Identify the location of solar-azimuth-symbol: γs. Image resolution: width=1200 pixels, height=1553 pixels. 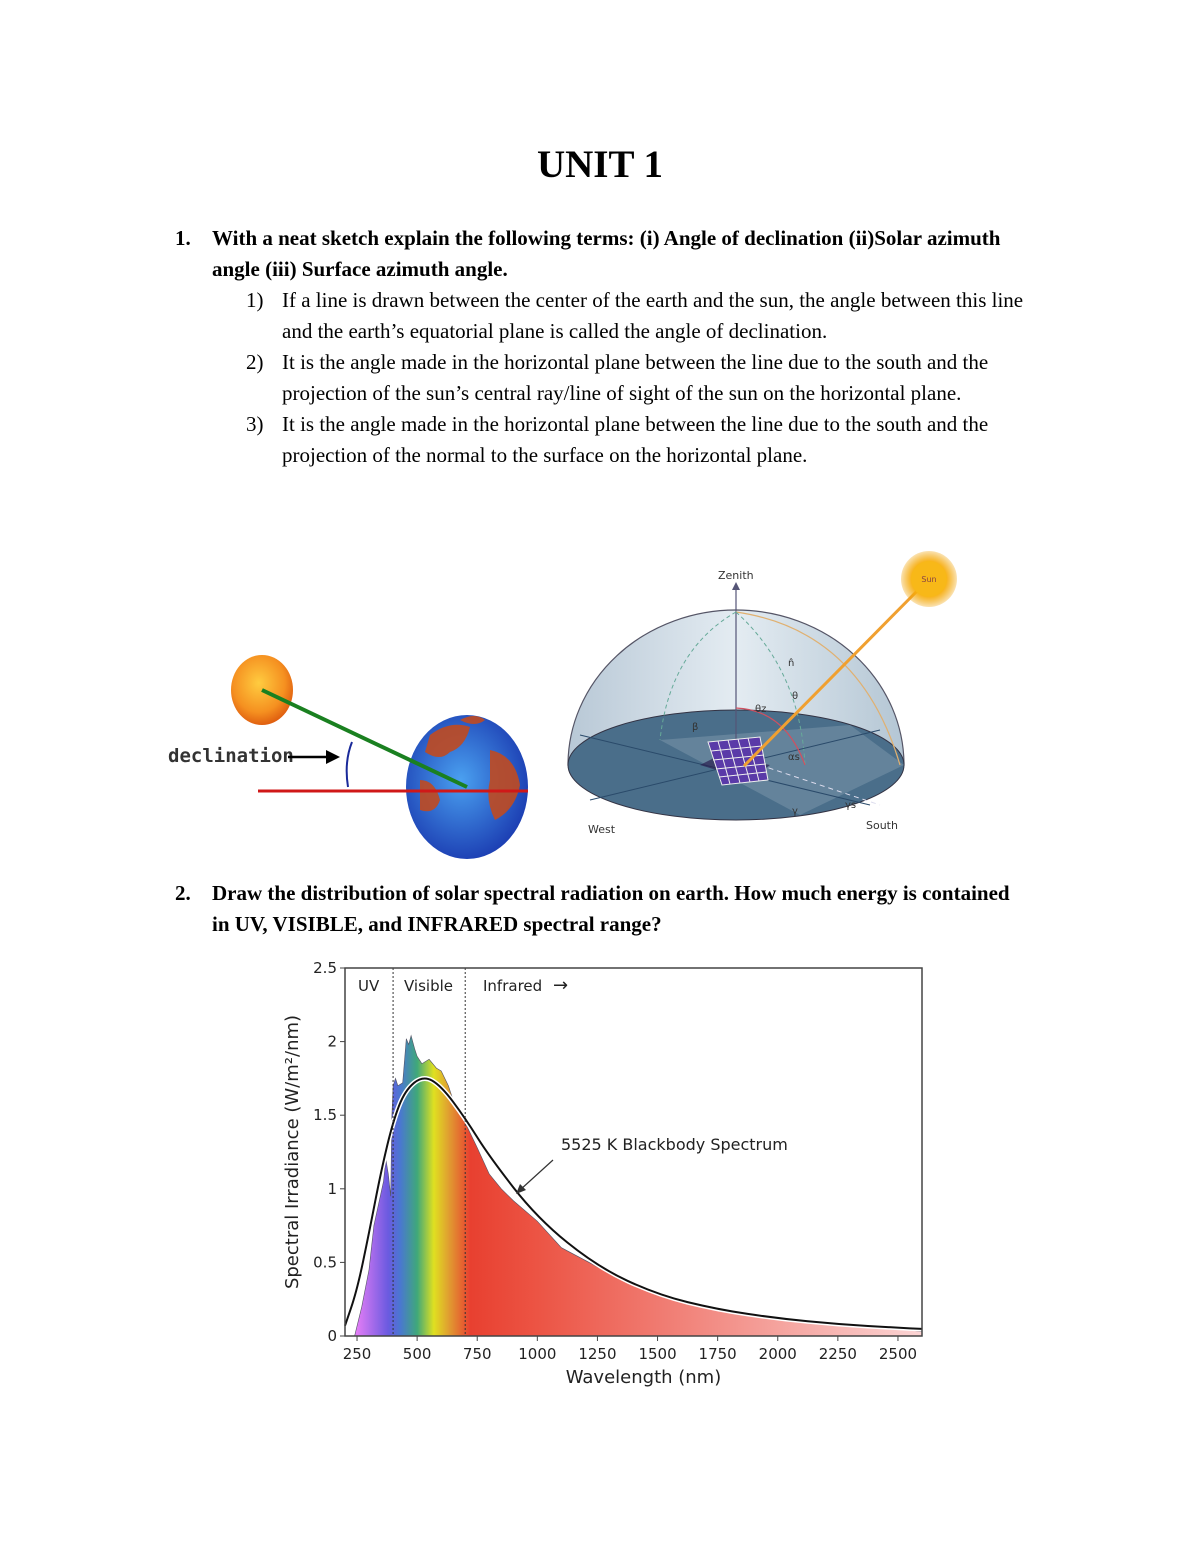
(850, 805).